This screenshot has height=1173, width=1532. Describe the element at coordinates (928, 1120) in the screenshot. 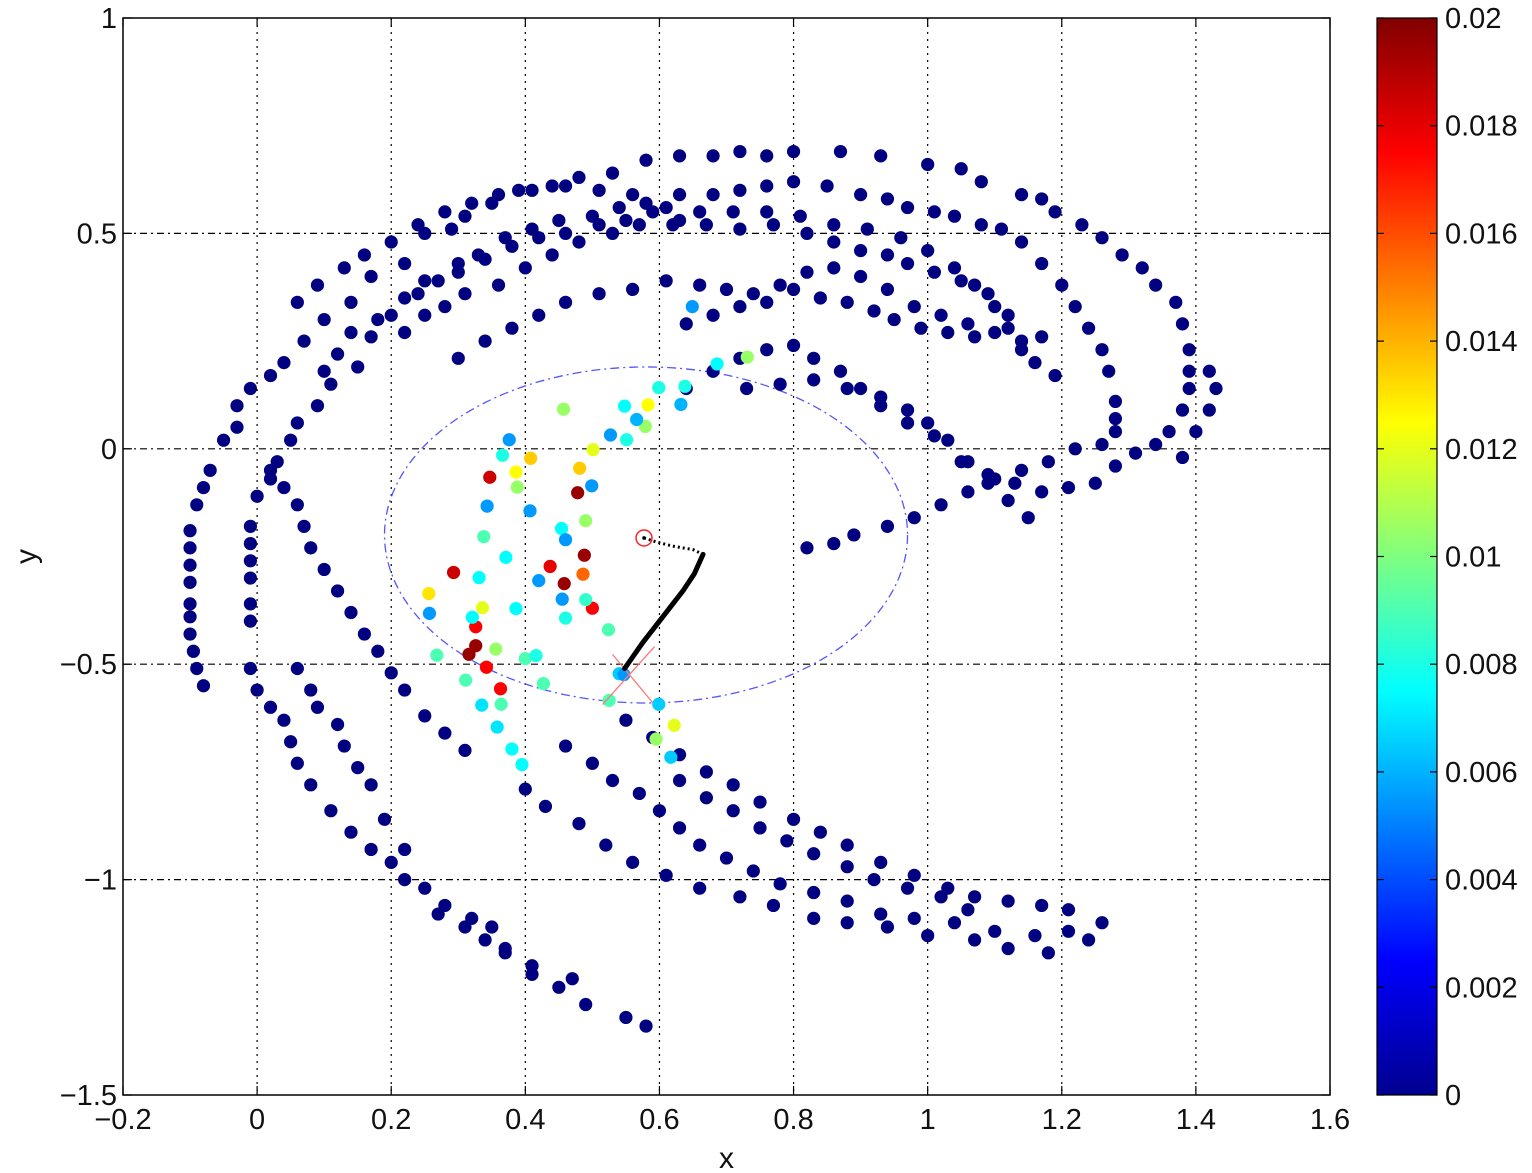

I see `x-tick-label: 1` at that location.